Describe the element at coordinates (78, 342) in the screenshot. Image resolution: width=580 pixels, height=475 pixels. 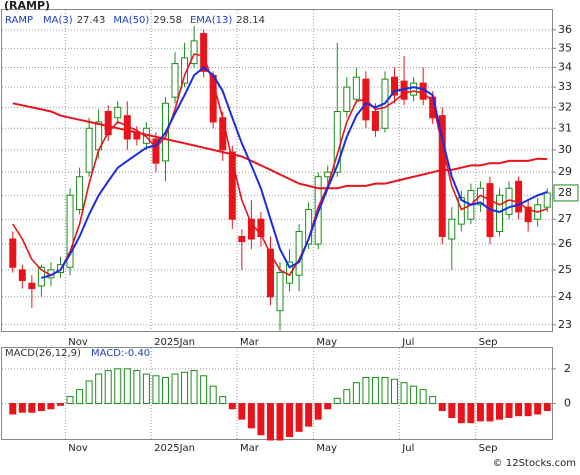
I see `x-tick-label: Nov` at that location.